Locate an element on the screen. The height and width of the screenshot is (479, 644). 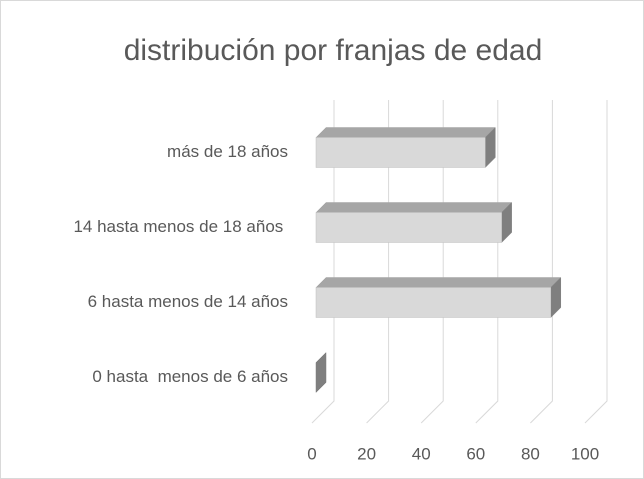
y-tick-label: más de 18 años is located at coordinates (227, 151).